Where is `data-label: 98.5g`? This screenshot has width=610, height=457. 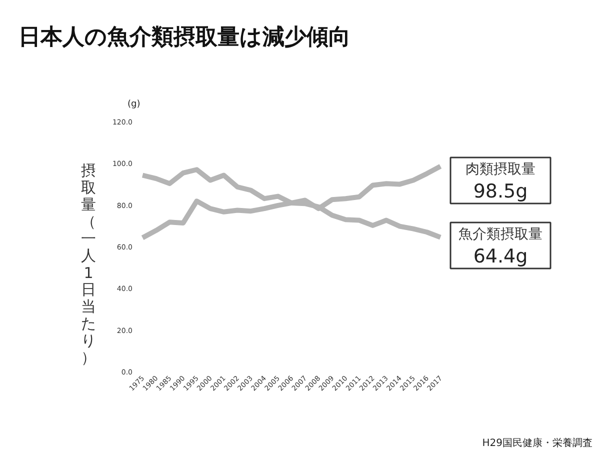
data-label: 98.5g is located at coordinates (500, 191).